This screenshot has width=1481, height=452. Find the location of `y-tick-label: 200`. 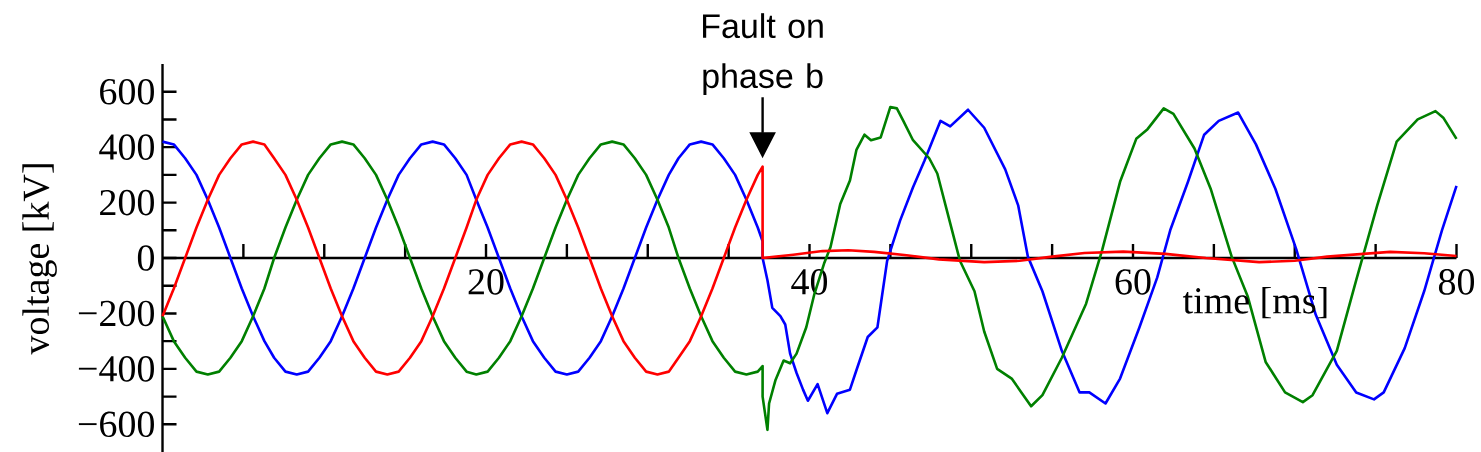

y-tick-label: 200 is located at coordinates (127, 202).